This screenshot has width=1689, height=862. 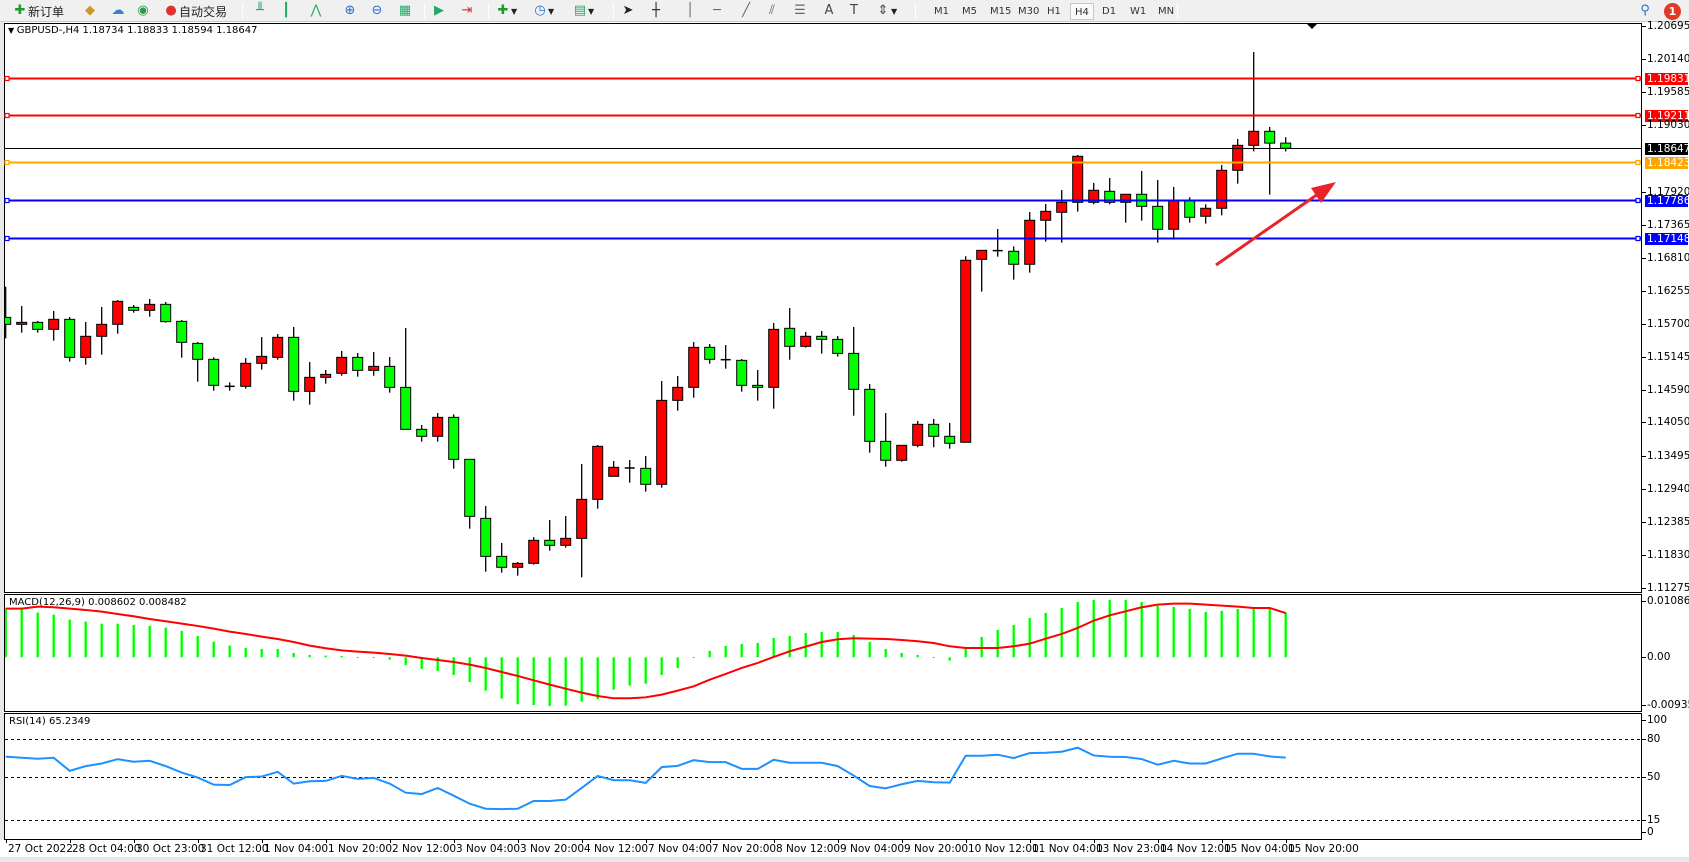 What do you see at coordinates (1312, 26) in the screenshot?
I see `chart-shift-marker` at bounding box center [1312, 26].